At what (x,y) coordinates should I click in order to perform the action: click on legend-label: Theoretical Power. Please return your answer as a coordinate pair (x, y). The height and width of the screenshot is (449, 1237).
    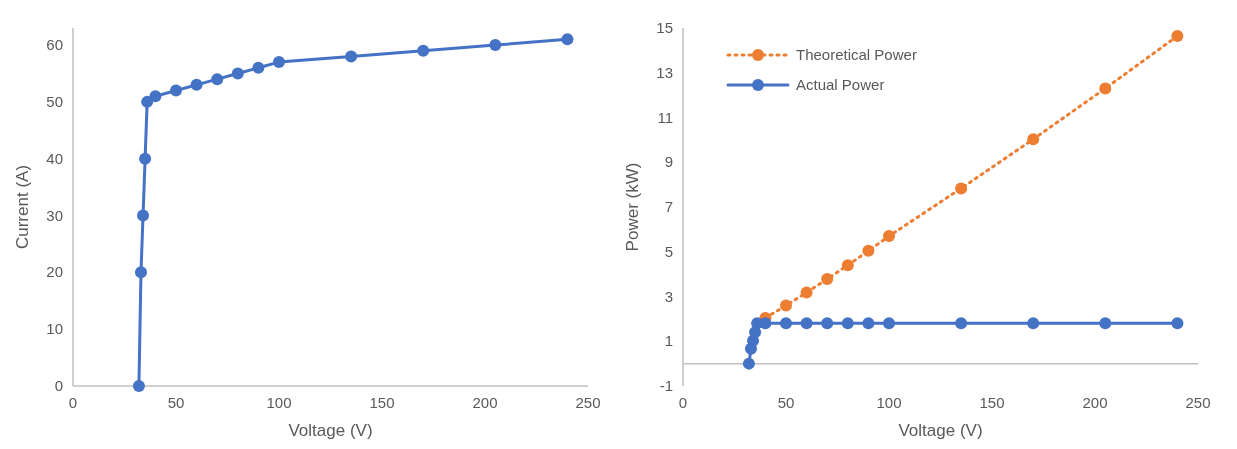
    Looking at the image, I should click on (856, 54).